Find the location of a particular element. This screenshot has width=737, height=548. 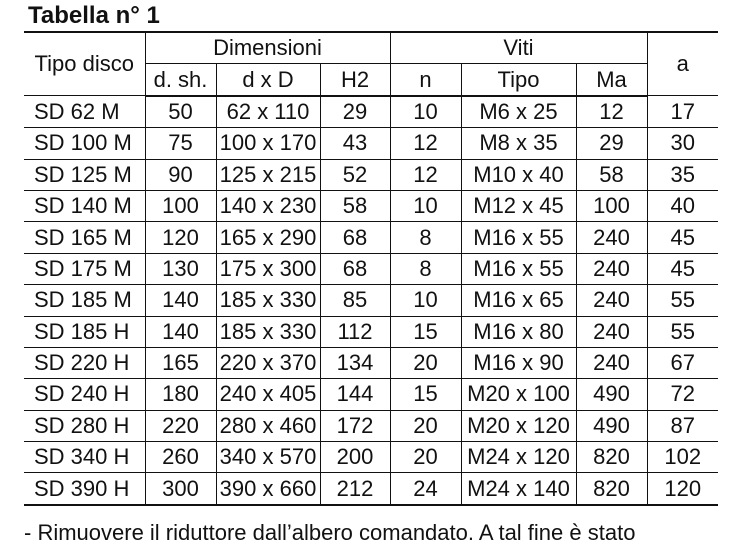

cell-tipo-disco: SD 125 M is located at coordinates (85, 174).